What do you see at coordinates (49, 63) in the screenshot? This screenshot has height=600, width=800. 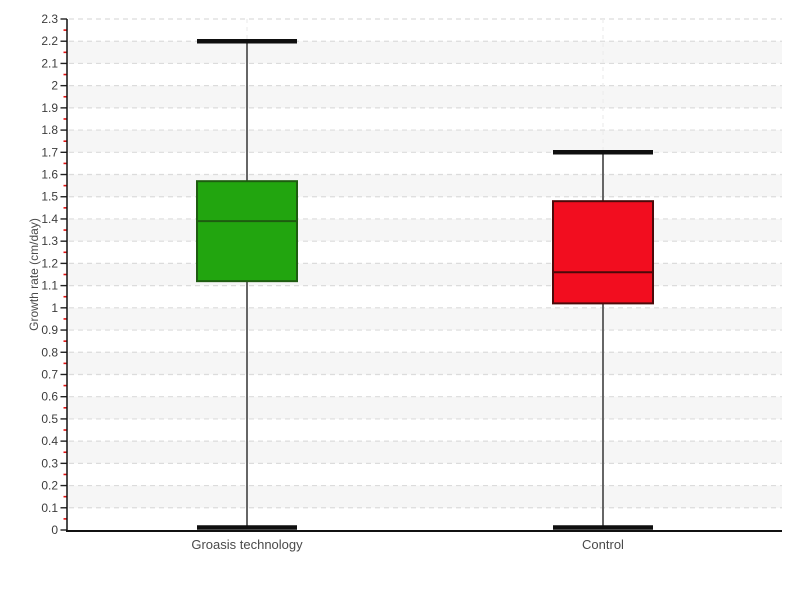 I see `y-tick-label: 2.1` at bounding box center [49, 63].